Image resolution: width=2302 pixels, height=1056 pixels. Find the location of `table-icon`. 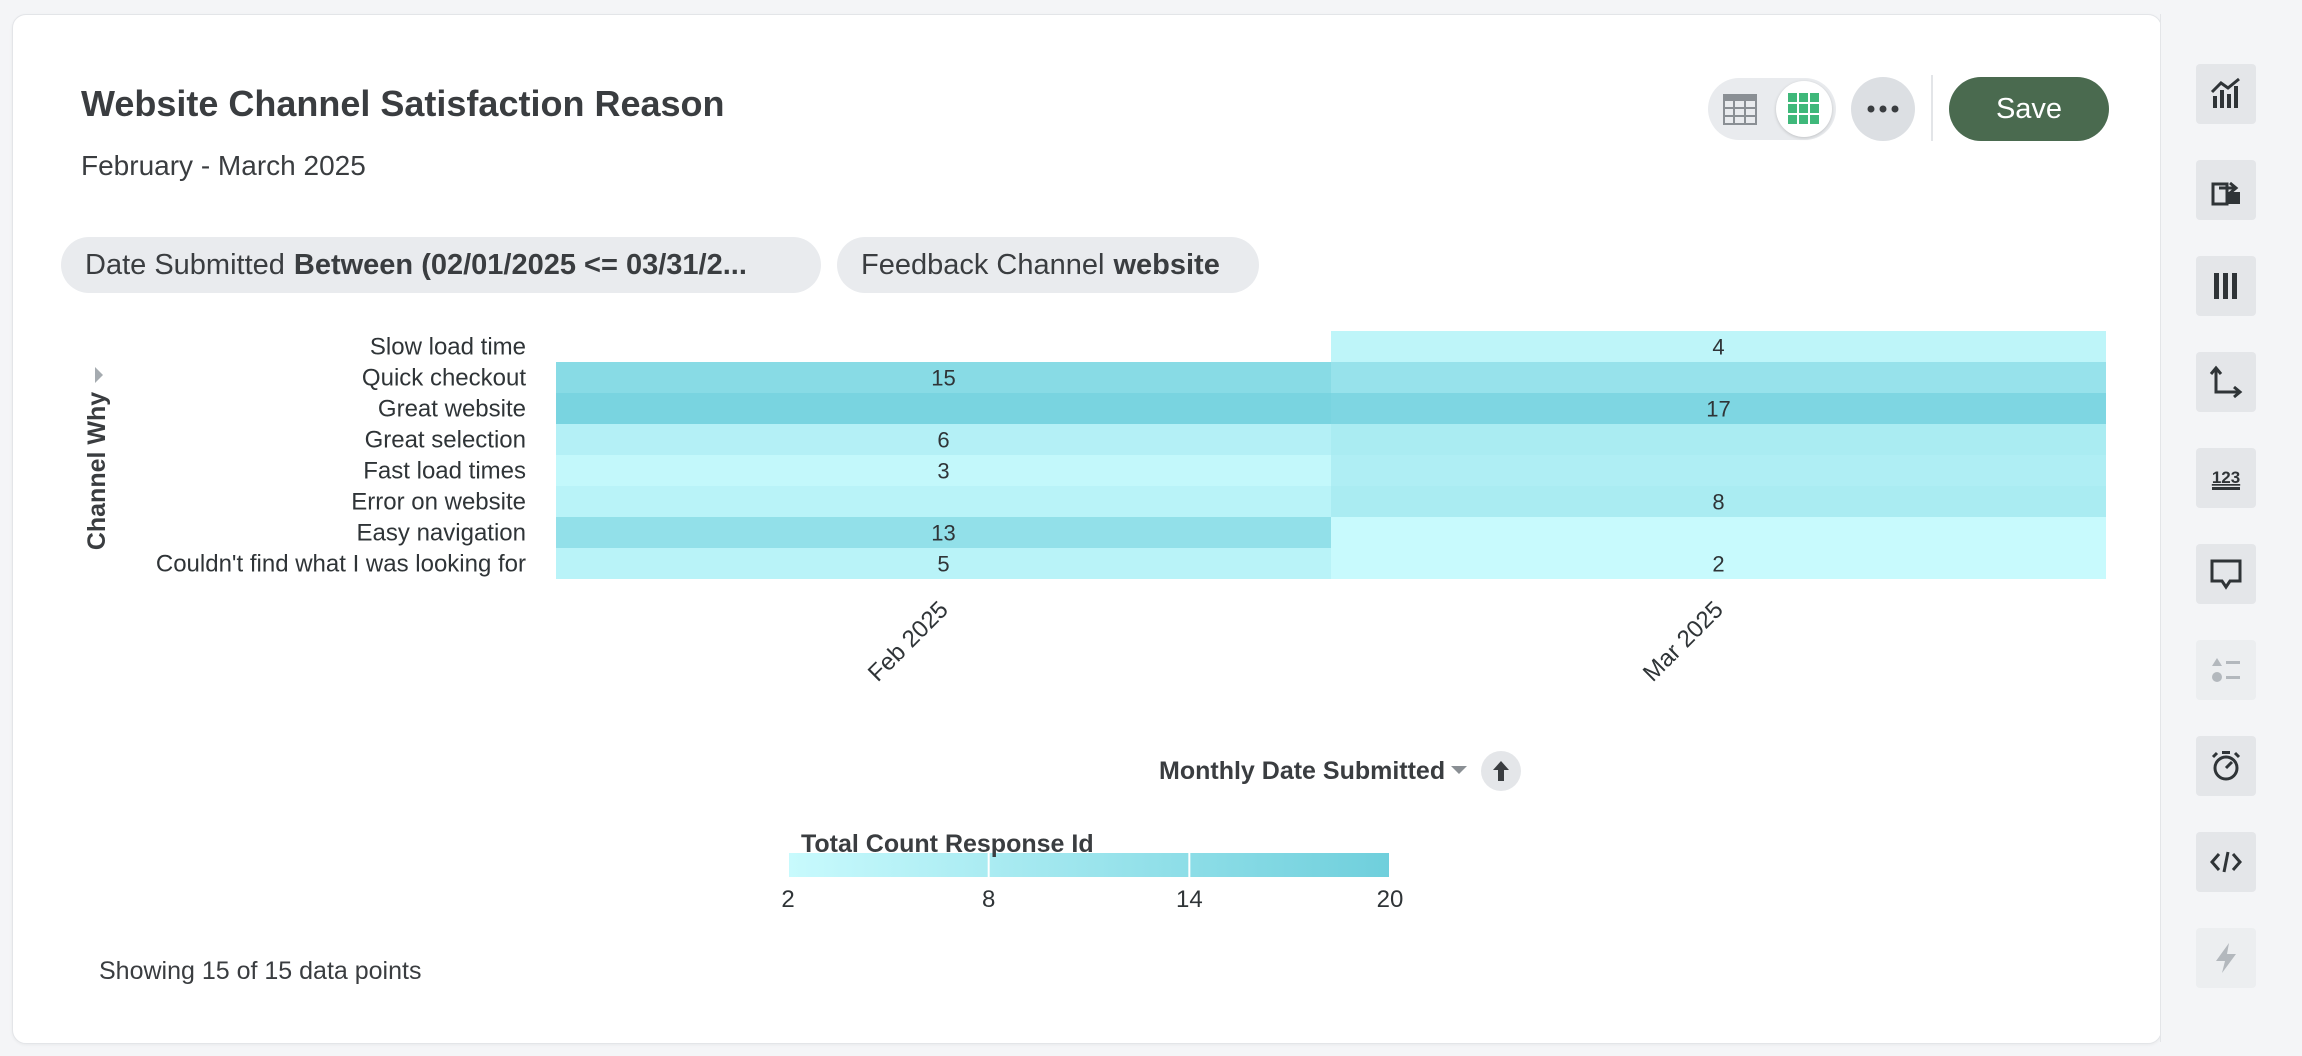

table-icon is located at coordinates (1740, 109).